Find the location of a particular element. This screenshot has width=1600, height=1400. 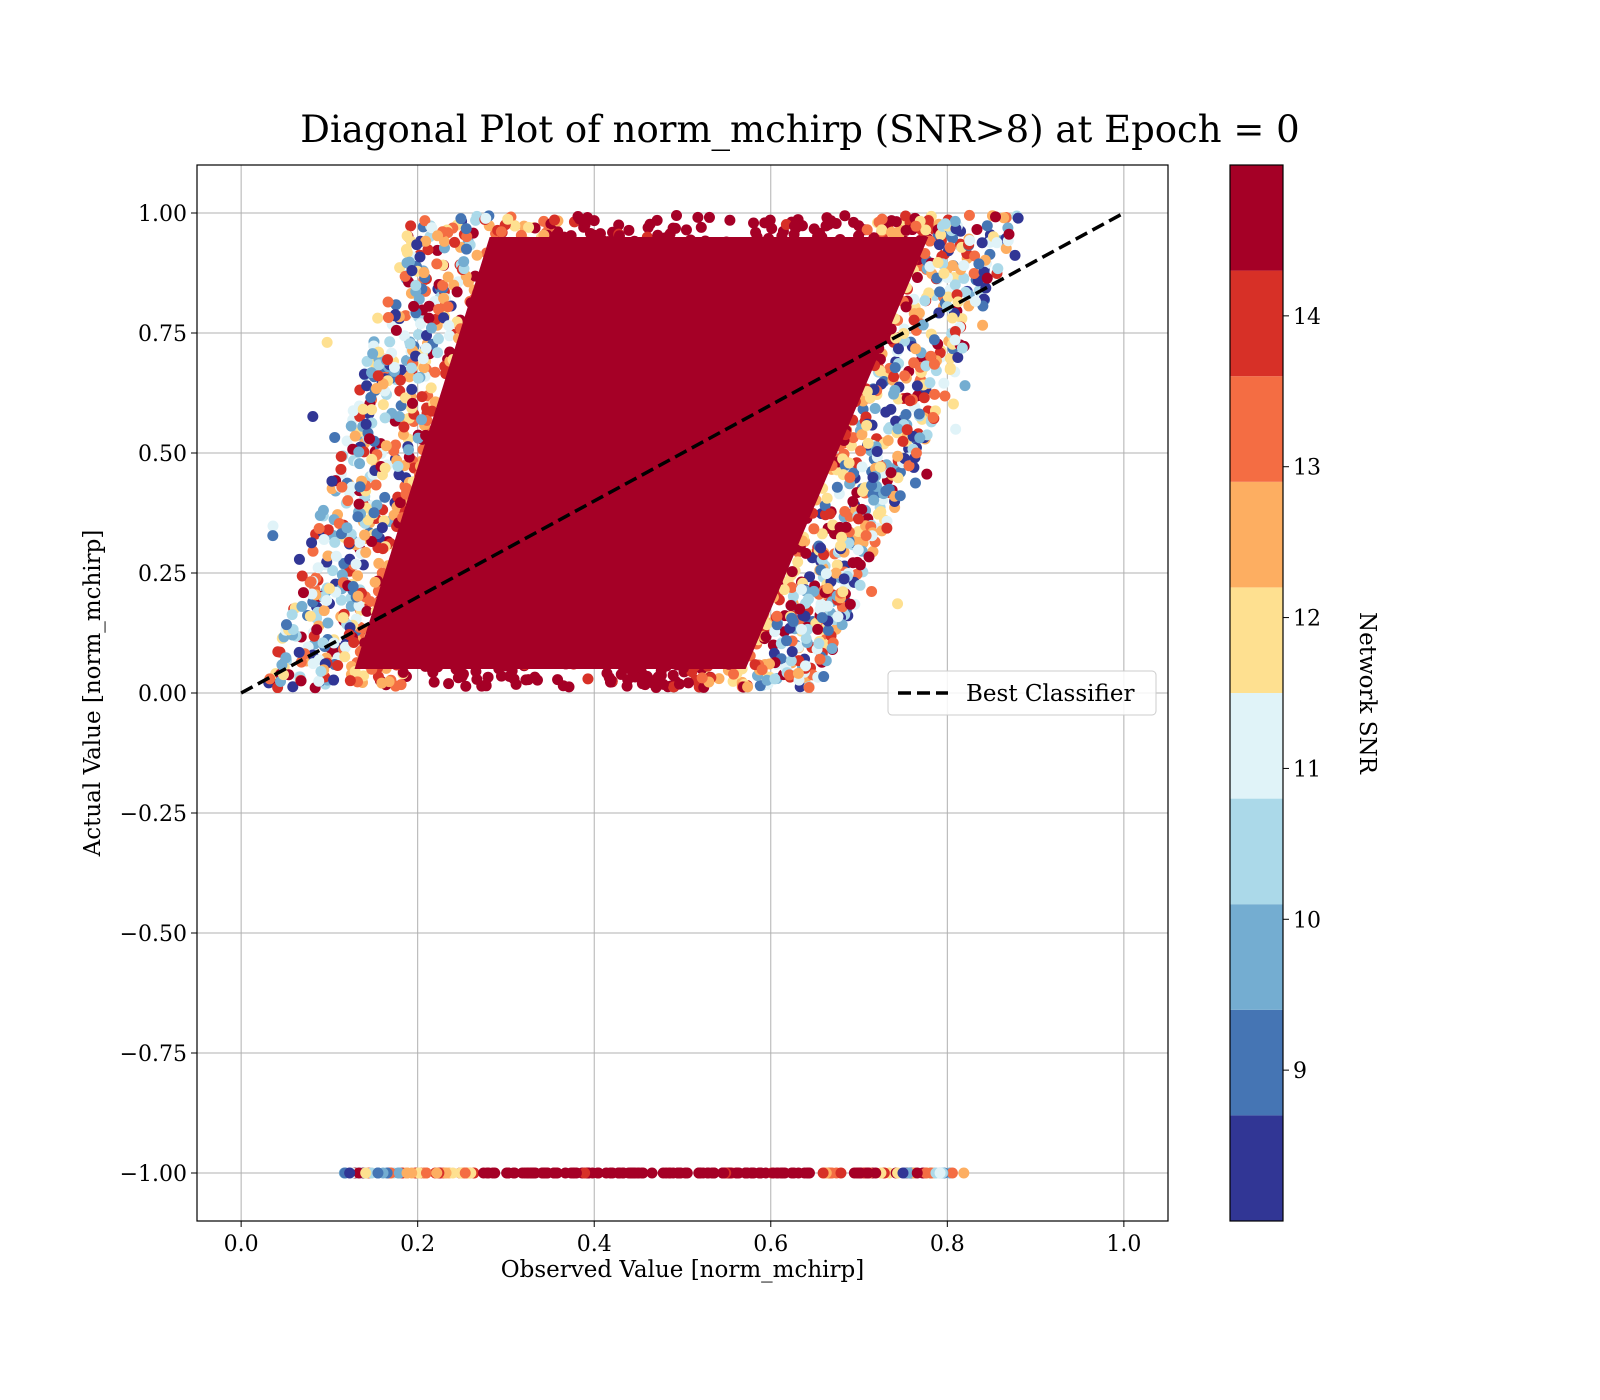

colorbar-color-blocks is located at coordinates (1256, 693).